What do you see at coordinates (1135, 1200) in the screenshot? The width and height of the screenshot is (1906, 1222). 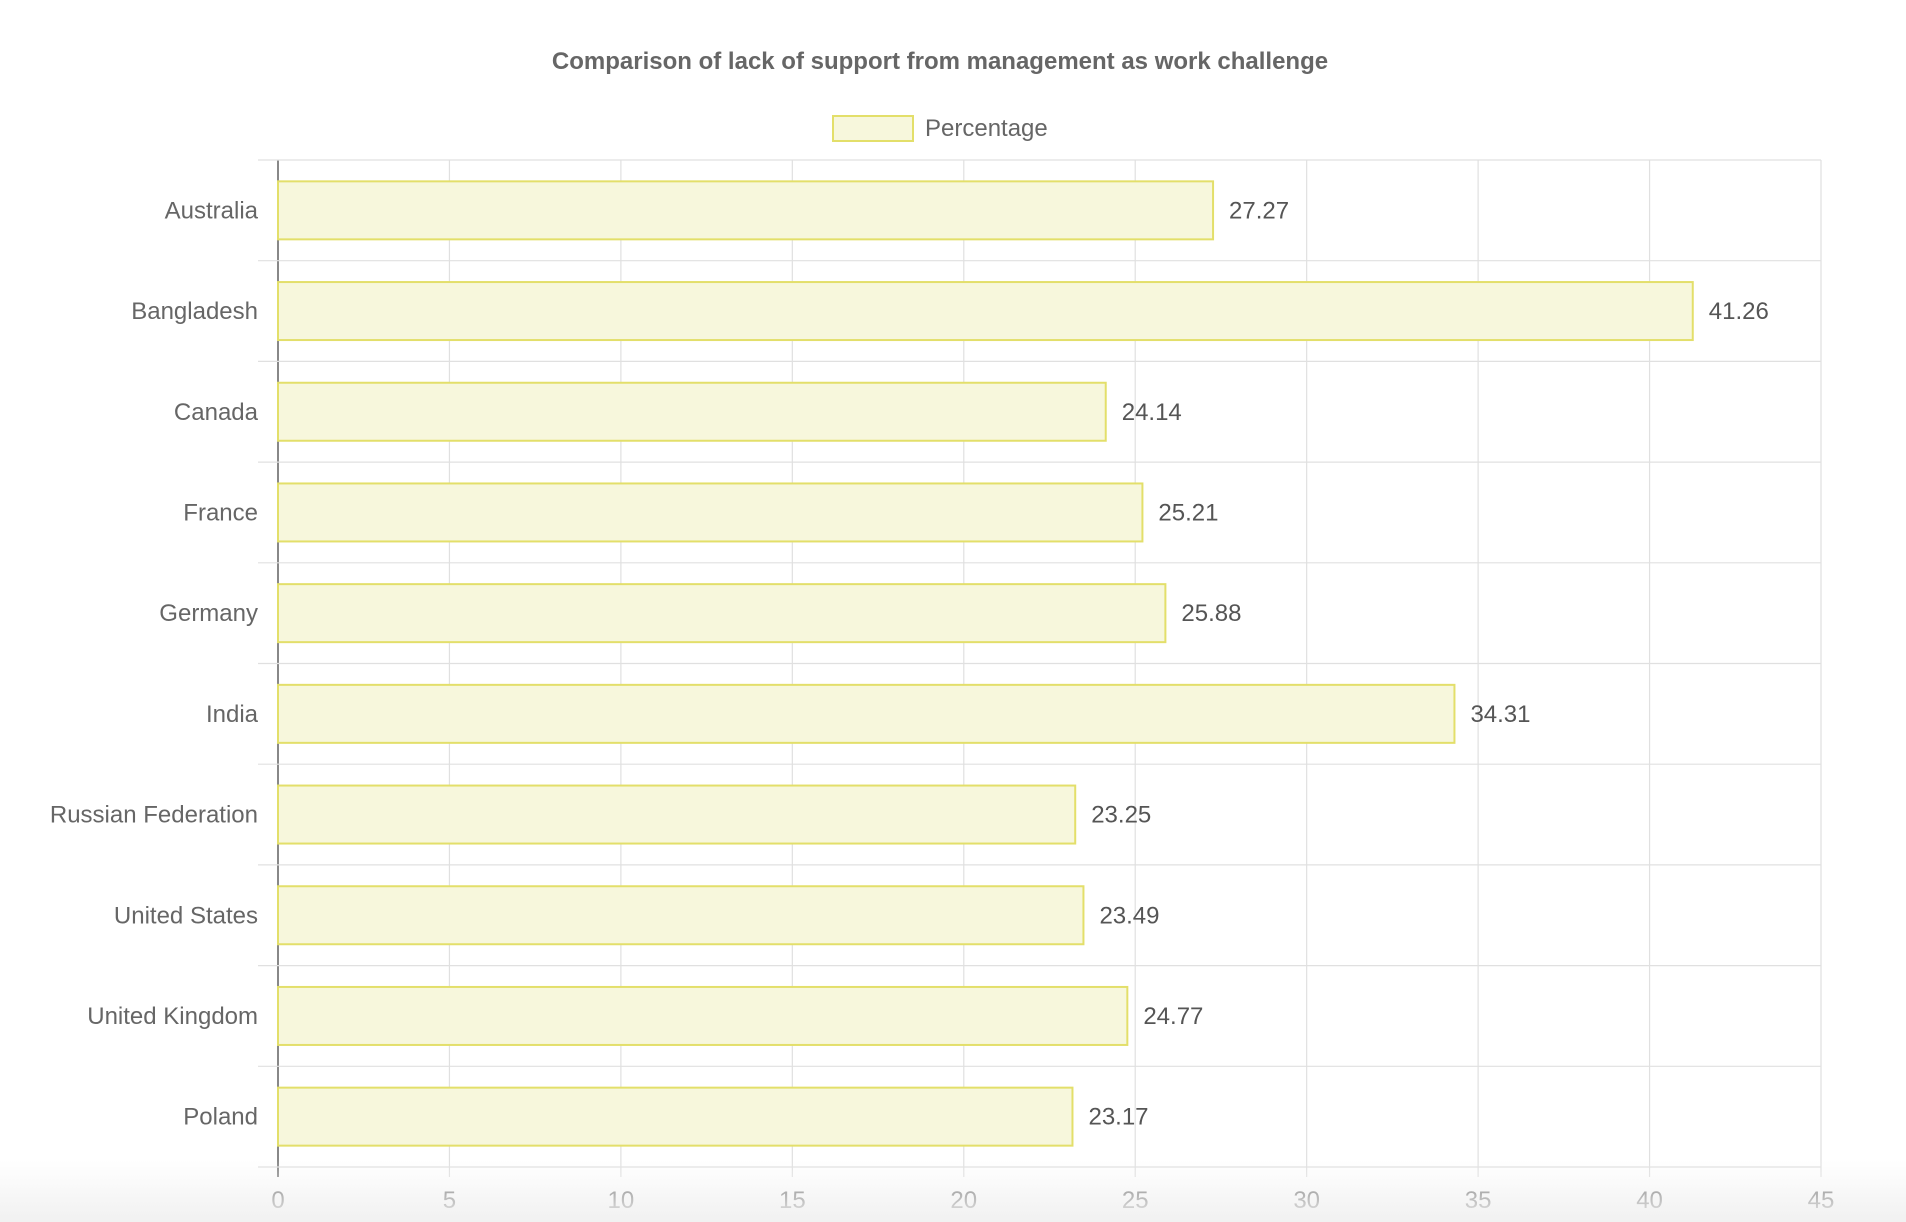 I see `x-tick-label: 25` at bounding box center [1135, 1200].